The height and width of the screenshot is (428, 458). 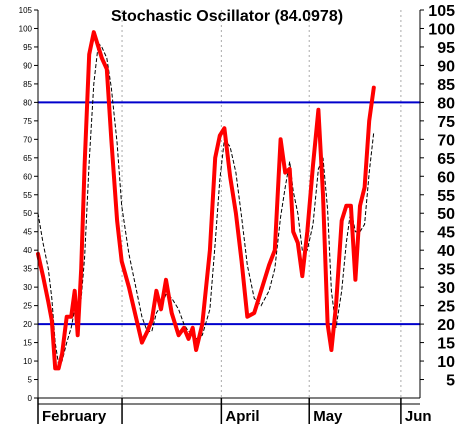 What do you see at coordinates (27, 287) in the screenshot?
I see `y-tick-label-left: 30` at bounding box center [27, 287].